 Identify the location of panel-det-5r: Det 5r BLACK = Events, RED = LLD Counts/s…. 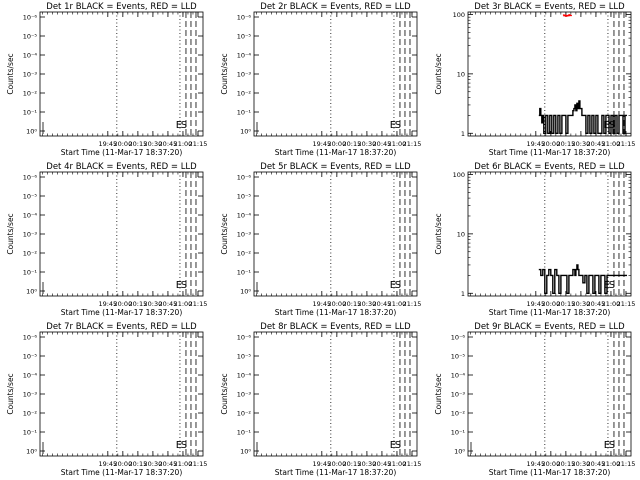
(320, 239).